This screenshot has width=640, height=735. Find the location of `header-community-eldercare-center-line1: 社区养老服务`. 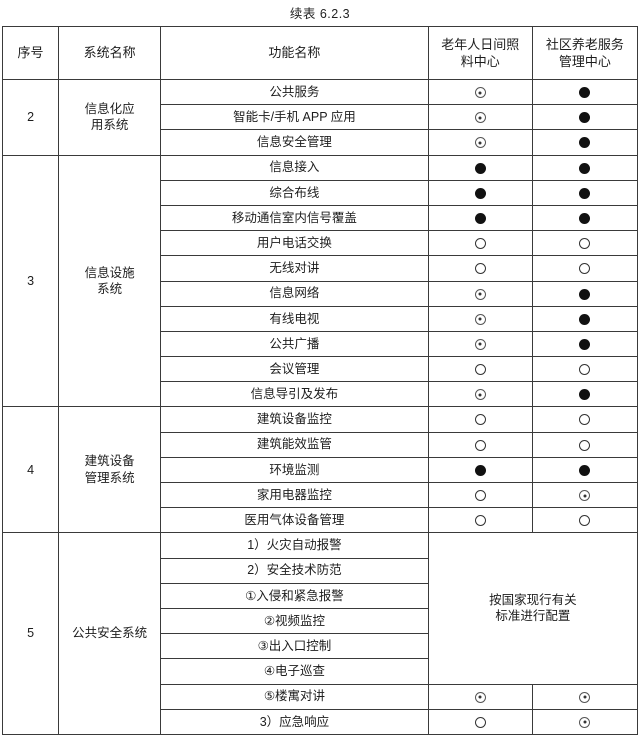

header-community-eldercare-center-line1: 社区养老服务 is located at coordinates (584, 44).